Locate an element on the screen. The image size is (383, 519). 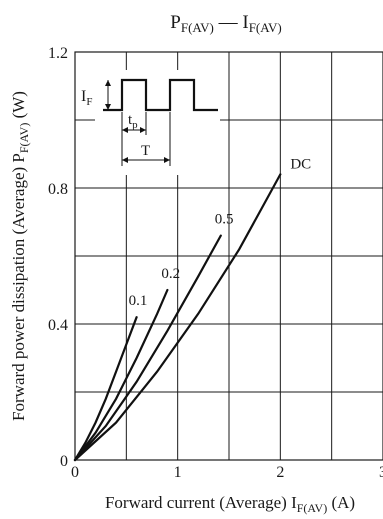
series-labels: 0.1 0.2 0.5 DC is located at coordinates (220, 232).